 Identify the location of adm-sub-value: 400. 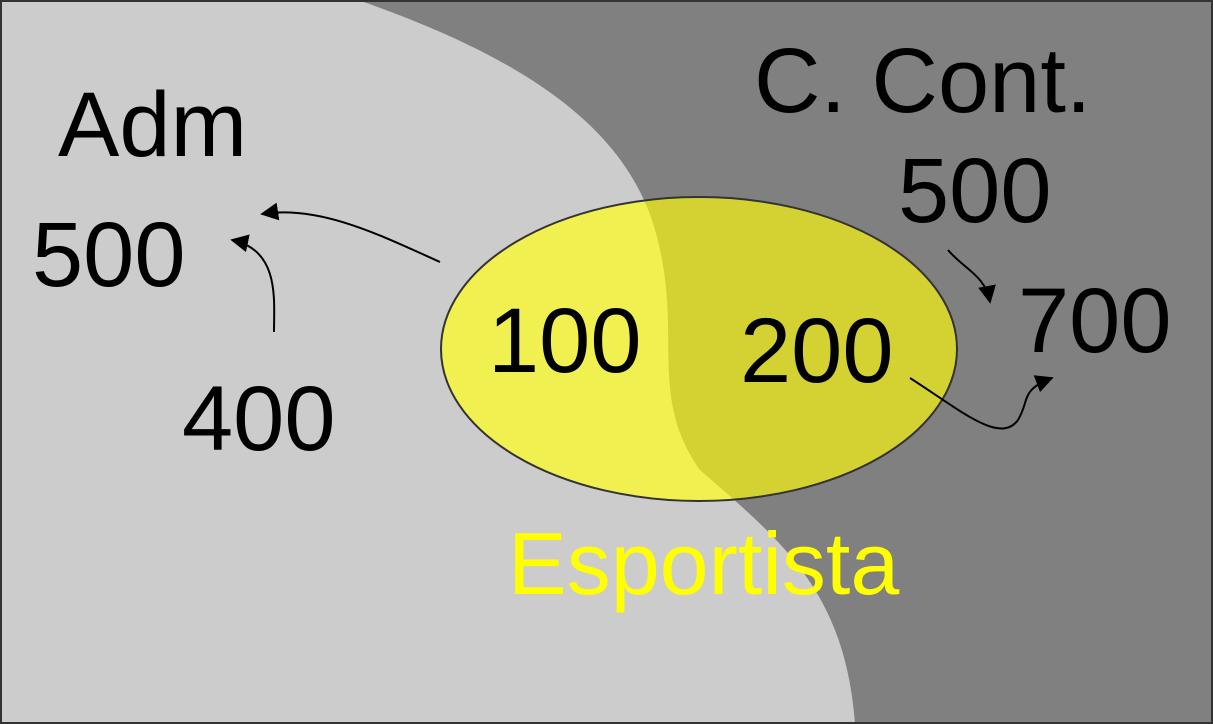
(259, 419).